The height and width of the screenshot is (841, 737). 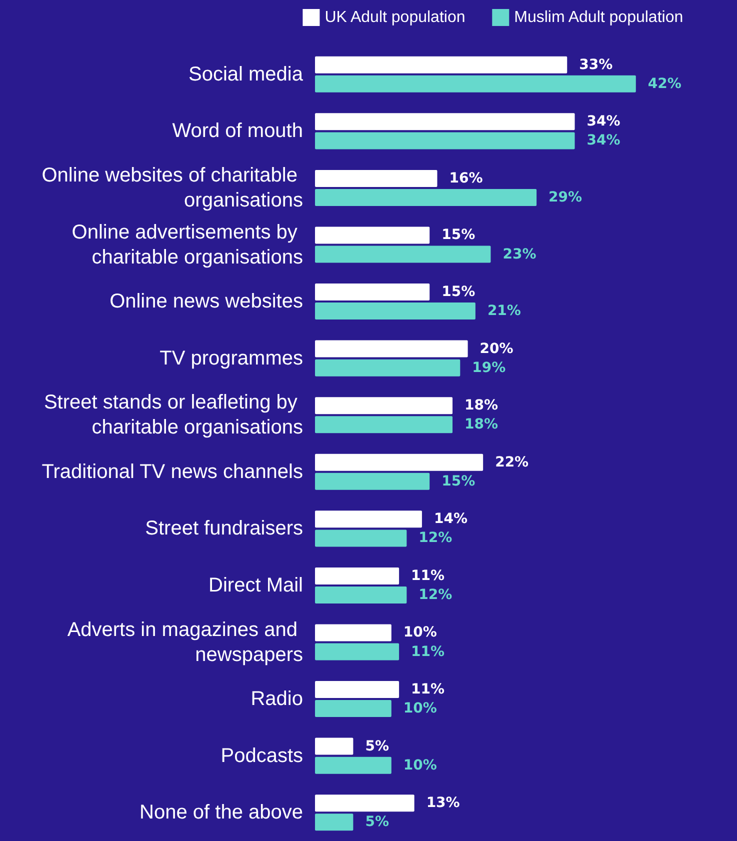 What do you see at coordinates (596, 64) in the screenshot?
I see `data-label: 33%` at bounding box center [596, 64].